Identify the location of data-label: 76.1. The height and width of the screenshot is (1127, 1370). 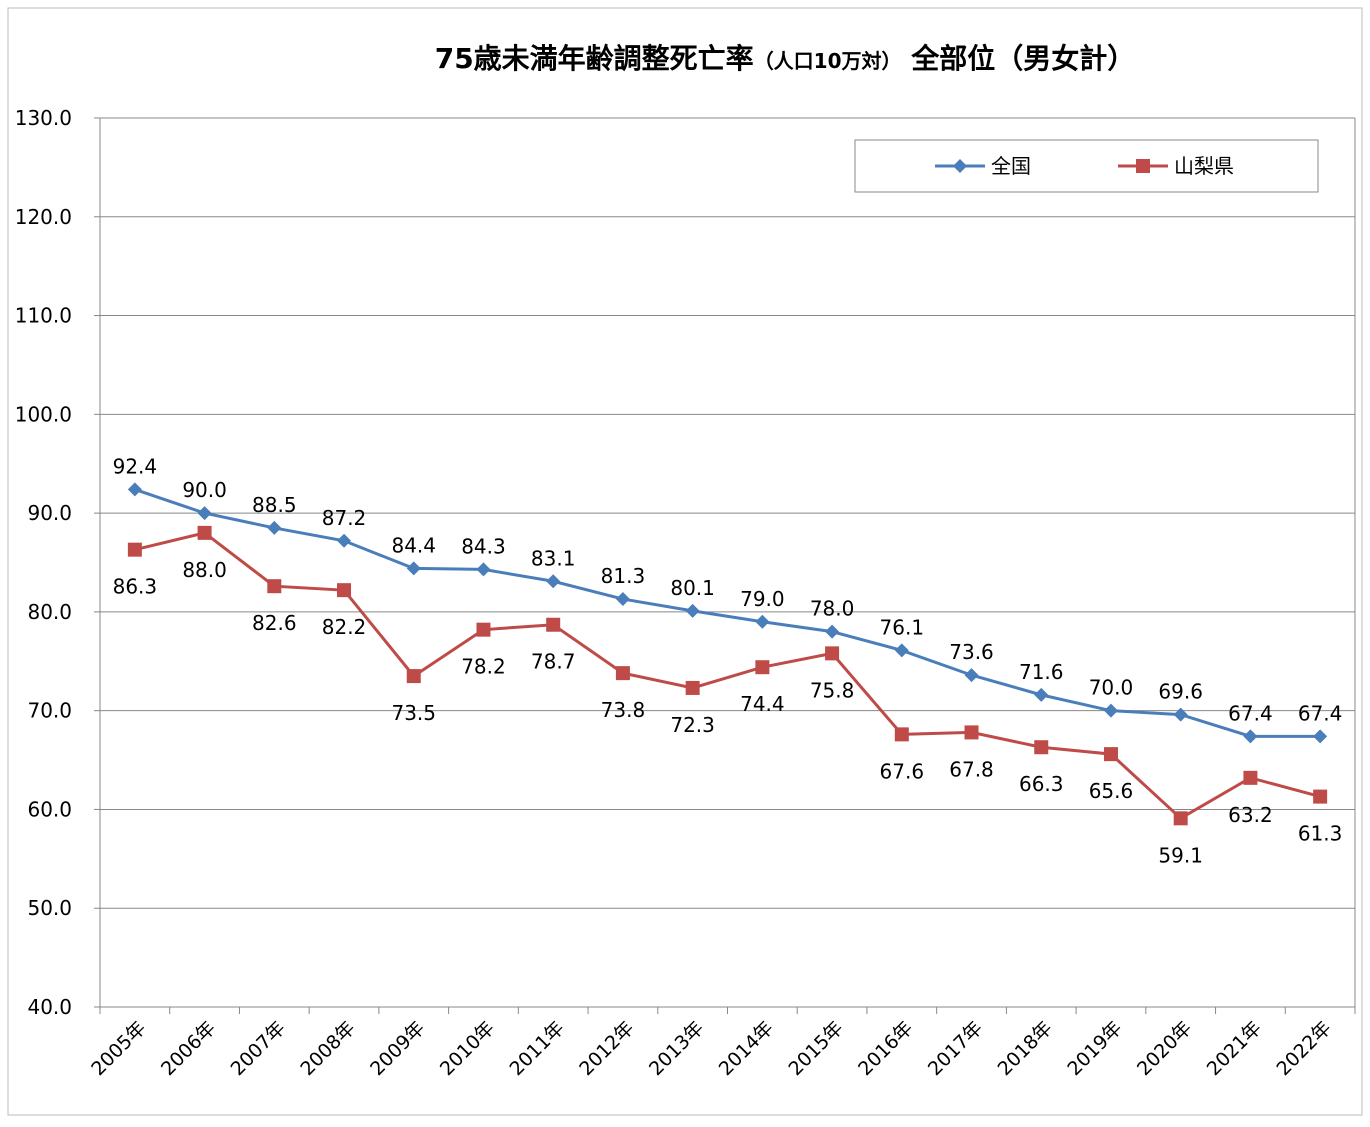
(902, 627).